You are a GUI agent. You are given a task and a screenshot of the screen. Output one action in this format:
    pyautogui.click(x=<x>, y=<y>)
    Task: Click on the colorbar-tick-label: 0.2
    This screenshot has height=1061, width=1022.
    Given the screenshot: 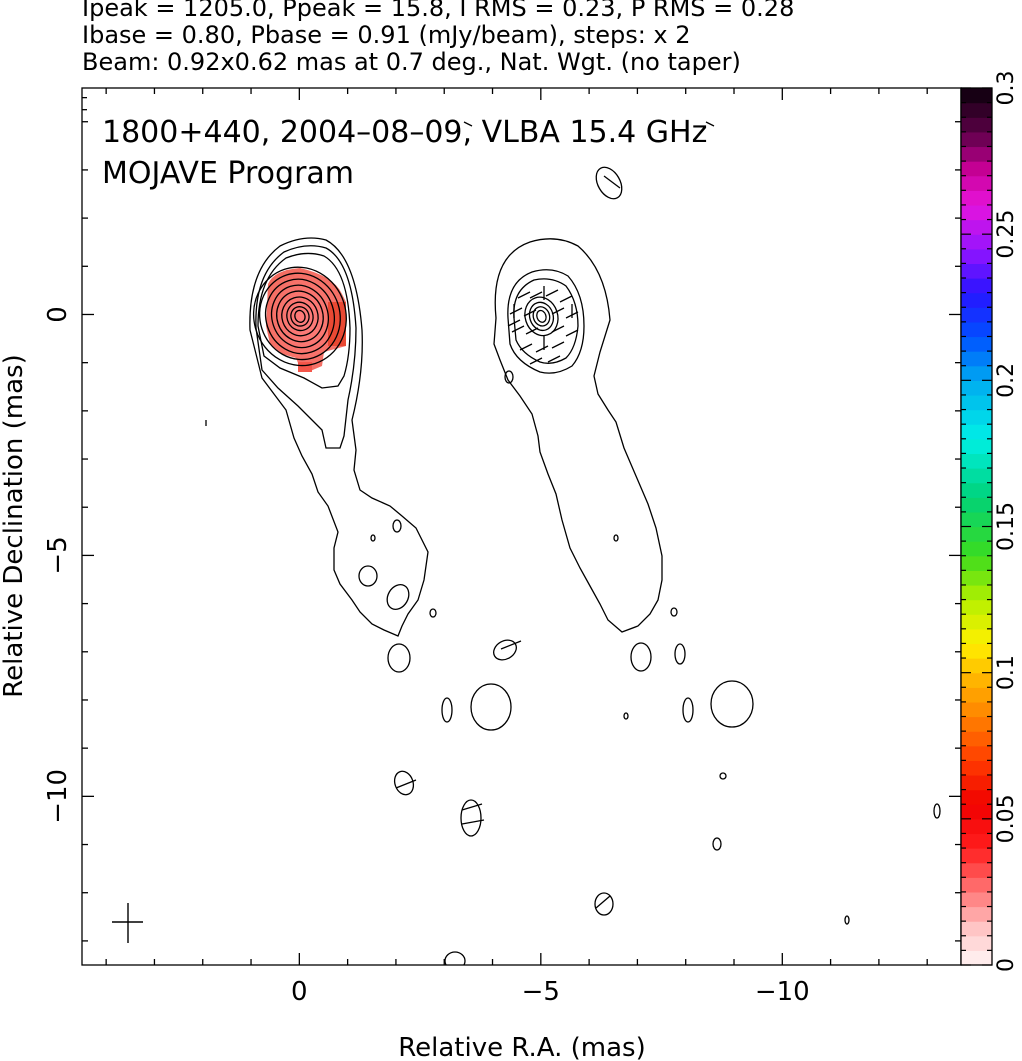 What is the action you would take?
    pyautogui.click(x=1006, y=380)
    